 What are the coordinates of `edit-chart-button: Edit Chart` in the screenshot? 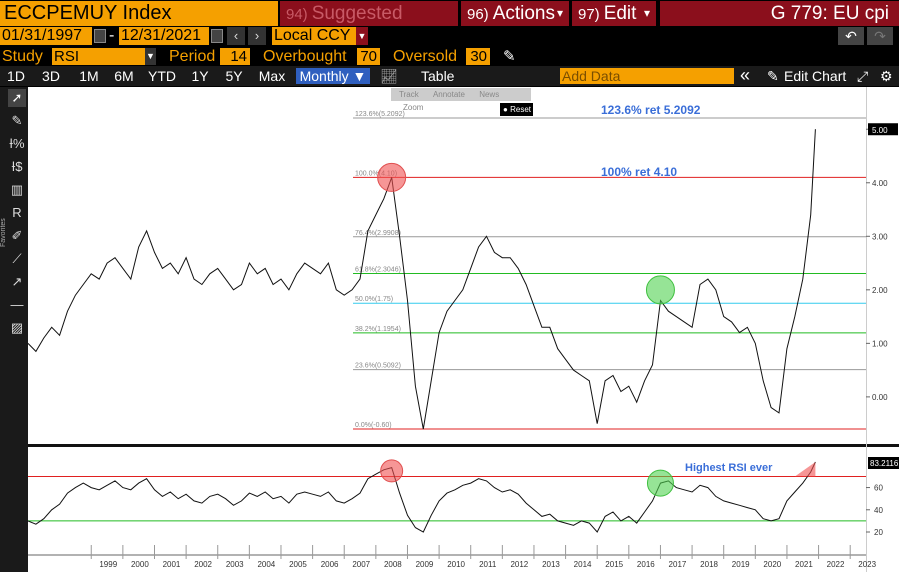 It's located at (815, 76).